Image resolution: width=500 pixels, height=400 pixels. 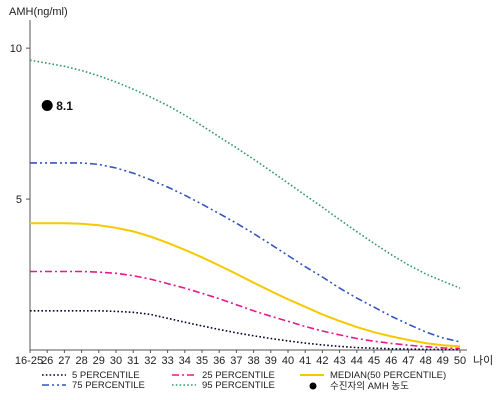 I want to click on x-tick-label: 30, so click(x=116, y=361).